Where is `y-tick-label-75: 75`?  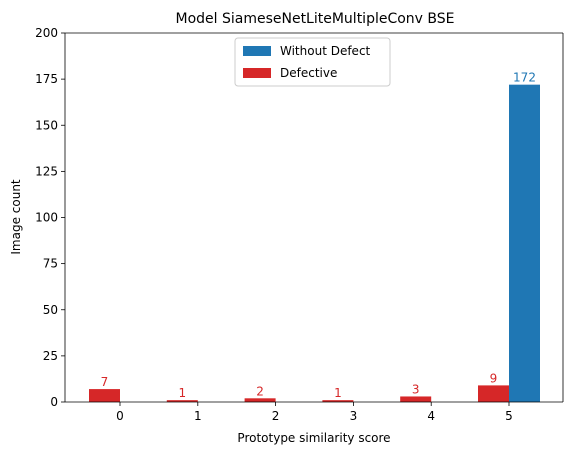
y-tick-label-75: 75 is located at coordinates (50, 264).